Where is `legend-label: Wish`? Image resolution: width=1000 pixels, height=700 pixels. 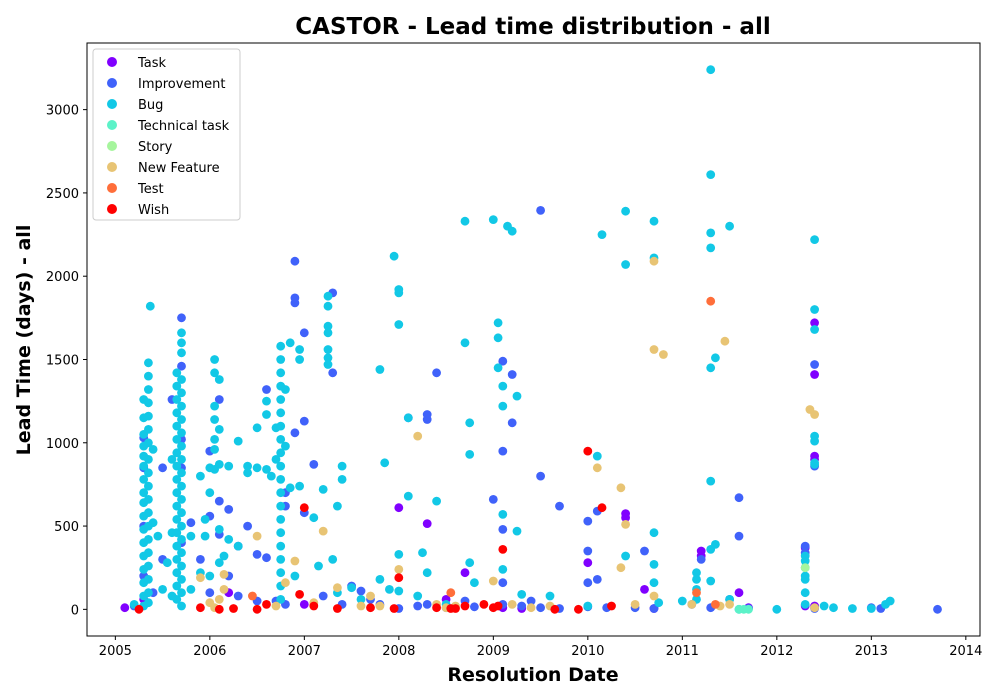
legend-label: Wish is located at coordinates (153, 210).